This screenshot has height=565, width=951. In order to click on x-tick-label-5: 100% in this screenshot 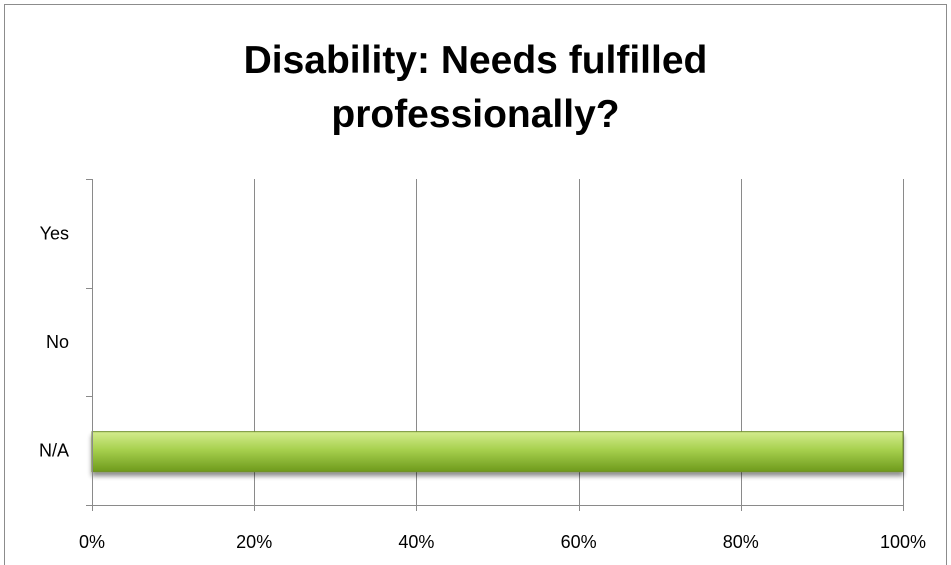, I will do `click(903, 542)`.